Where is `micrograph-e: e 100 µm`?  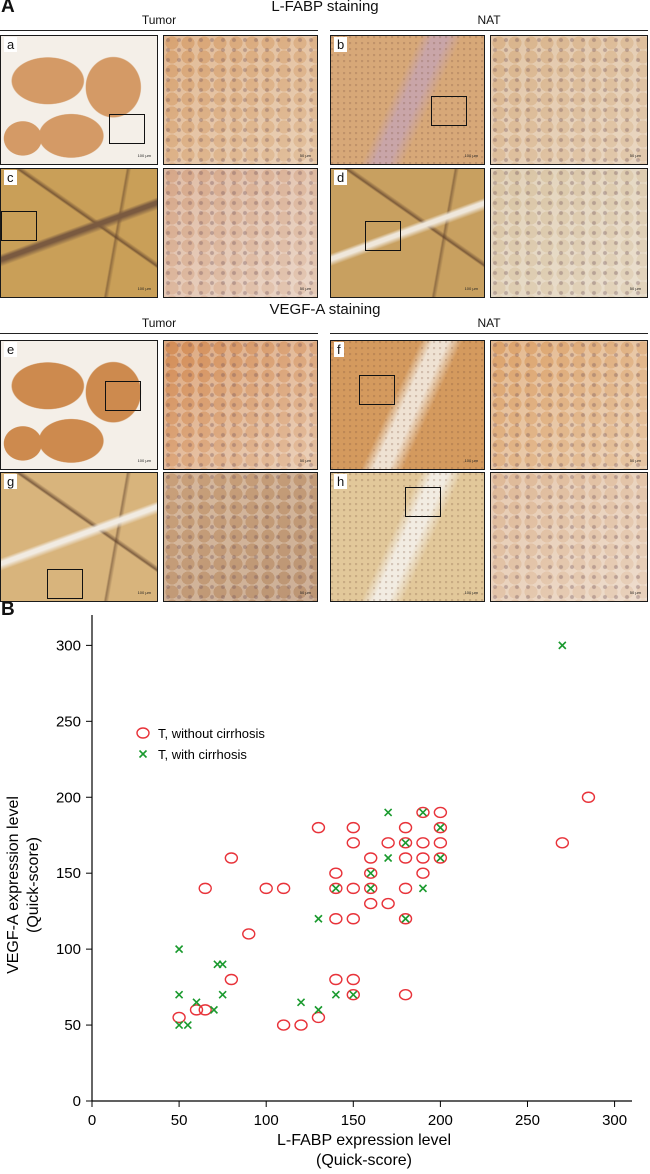 micrograph-e: e 100 µm is located at coordinates (79, 405).